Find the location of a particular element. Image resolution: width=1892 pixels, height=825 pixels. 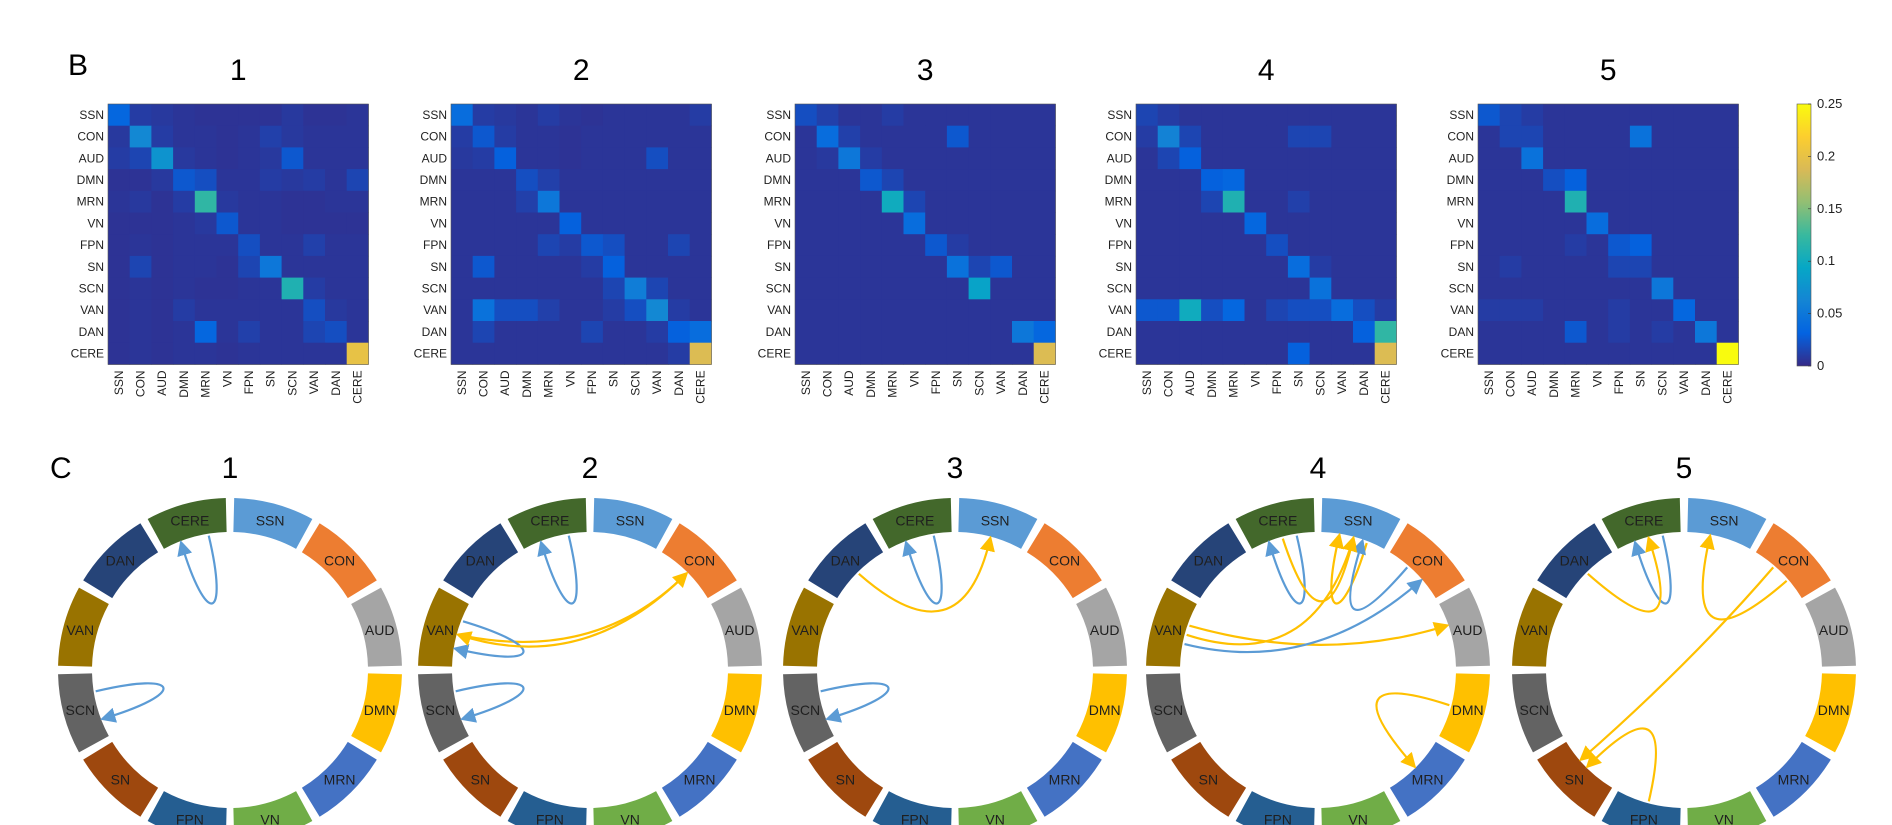

col-tick-label: SN is located at coordinates (958, 378).